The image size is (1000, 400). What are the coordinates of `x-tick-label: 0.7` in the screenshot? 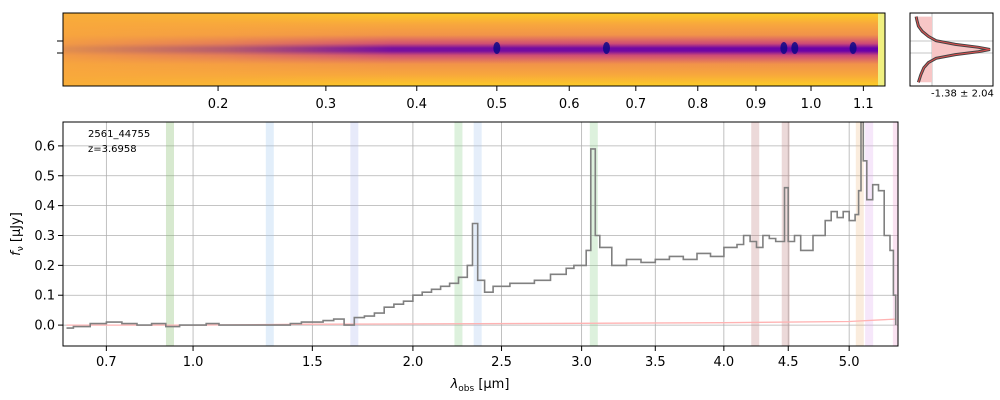 It's located at (106, 362).